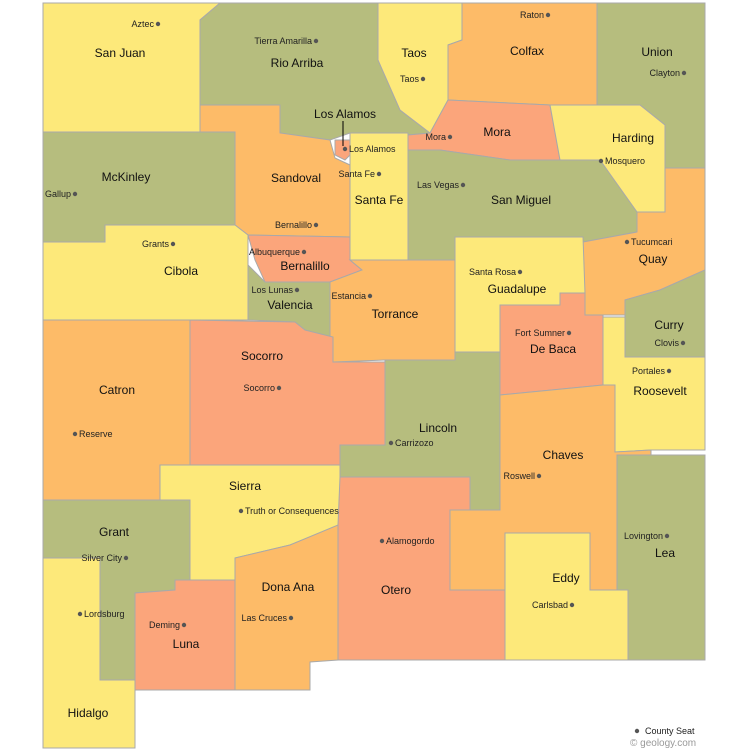 The width and height of the screenshot is (750, 750). I want to click on county-label-guadalupe: Guadalupe, so click(517, 289).